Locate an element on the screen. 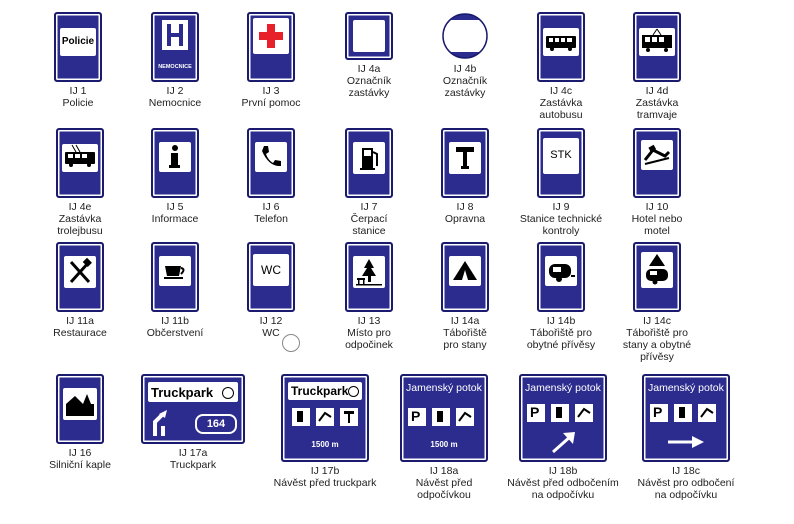 The image size is (794, 524). bed-icon is located at coordinates (657, 154).